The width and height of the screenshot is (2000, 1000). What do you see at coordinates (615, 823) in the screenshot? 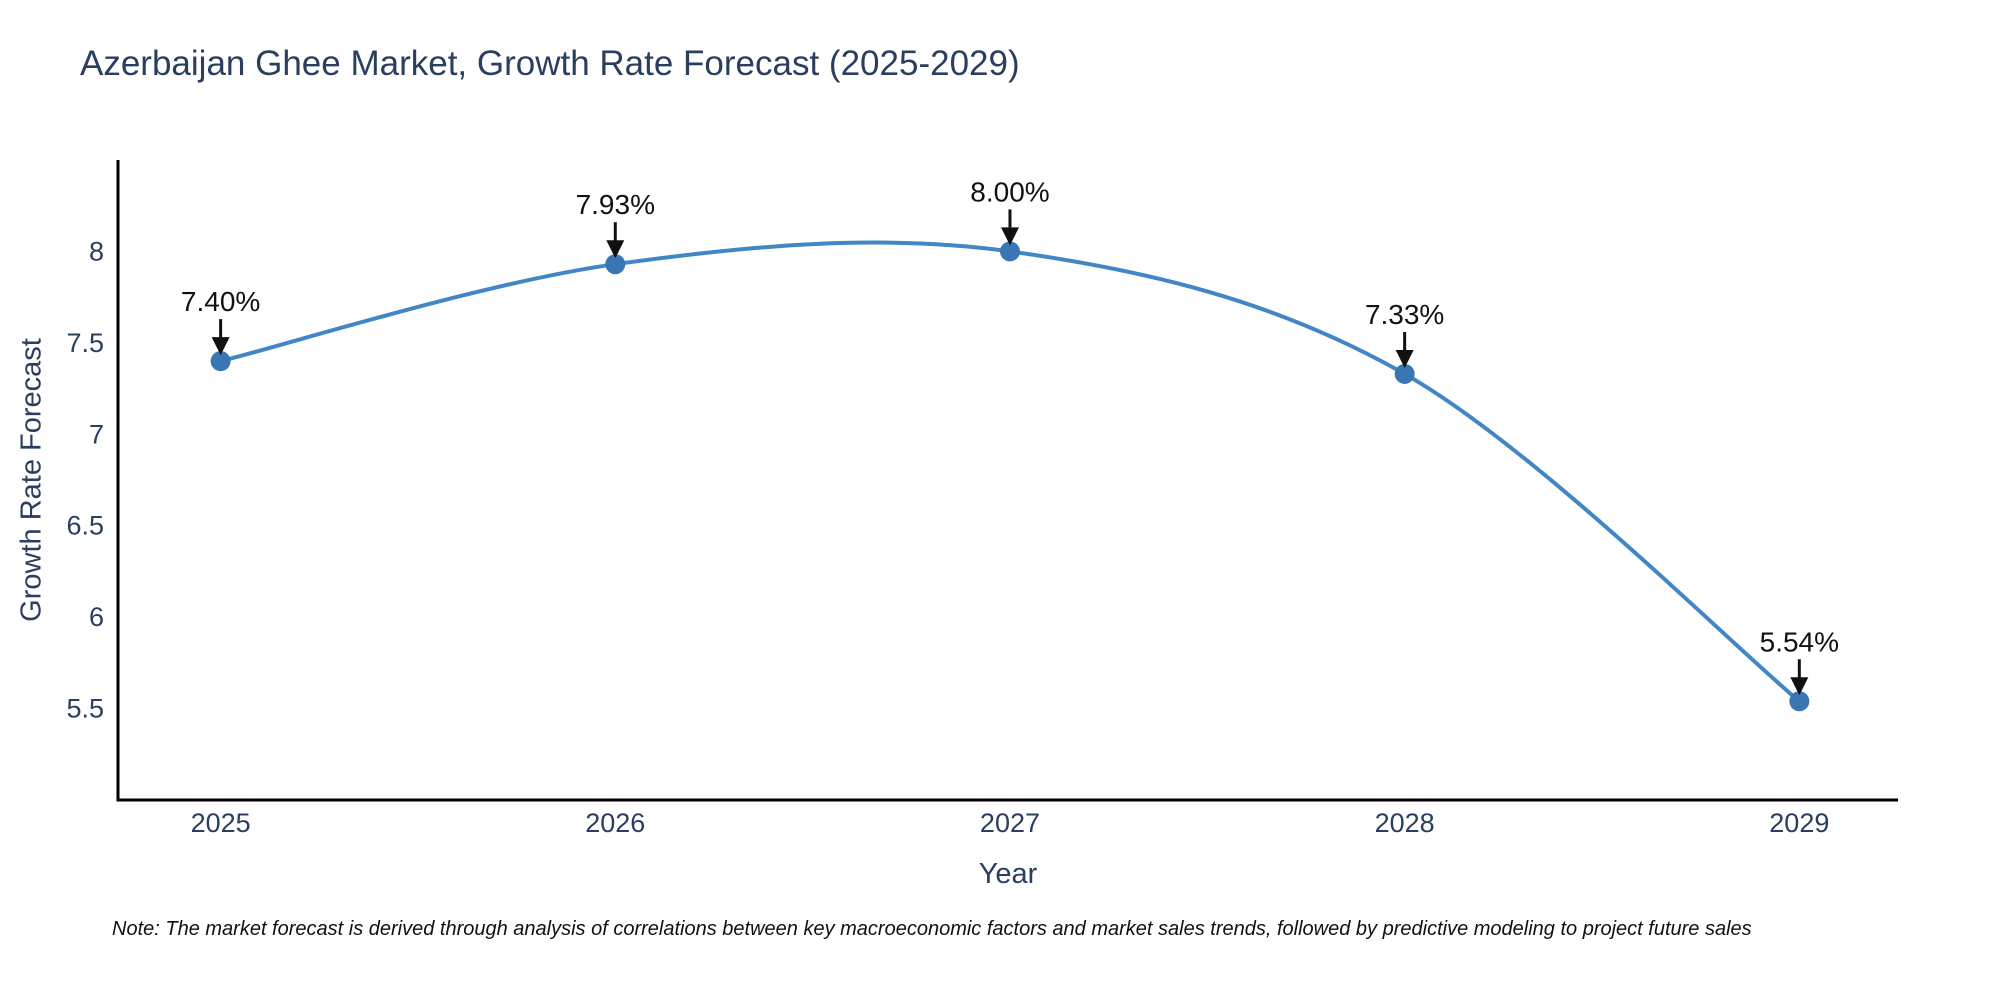
I see `x-tick-label: 2026` at bounding box center [615, 823].